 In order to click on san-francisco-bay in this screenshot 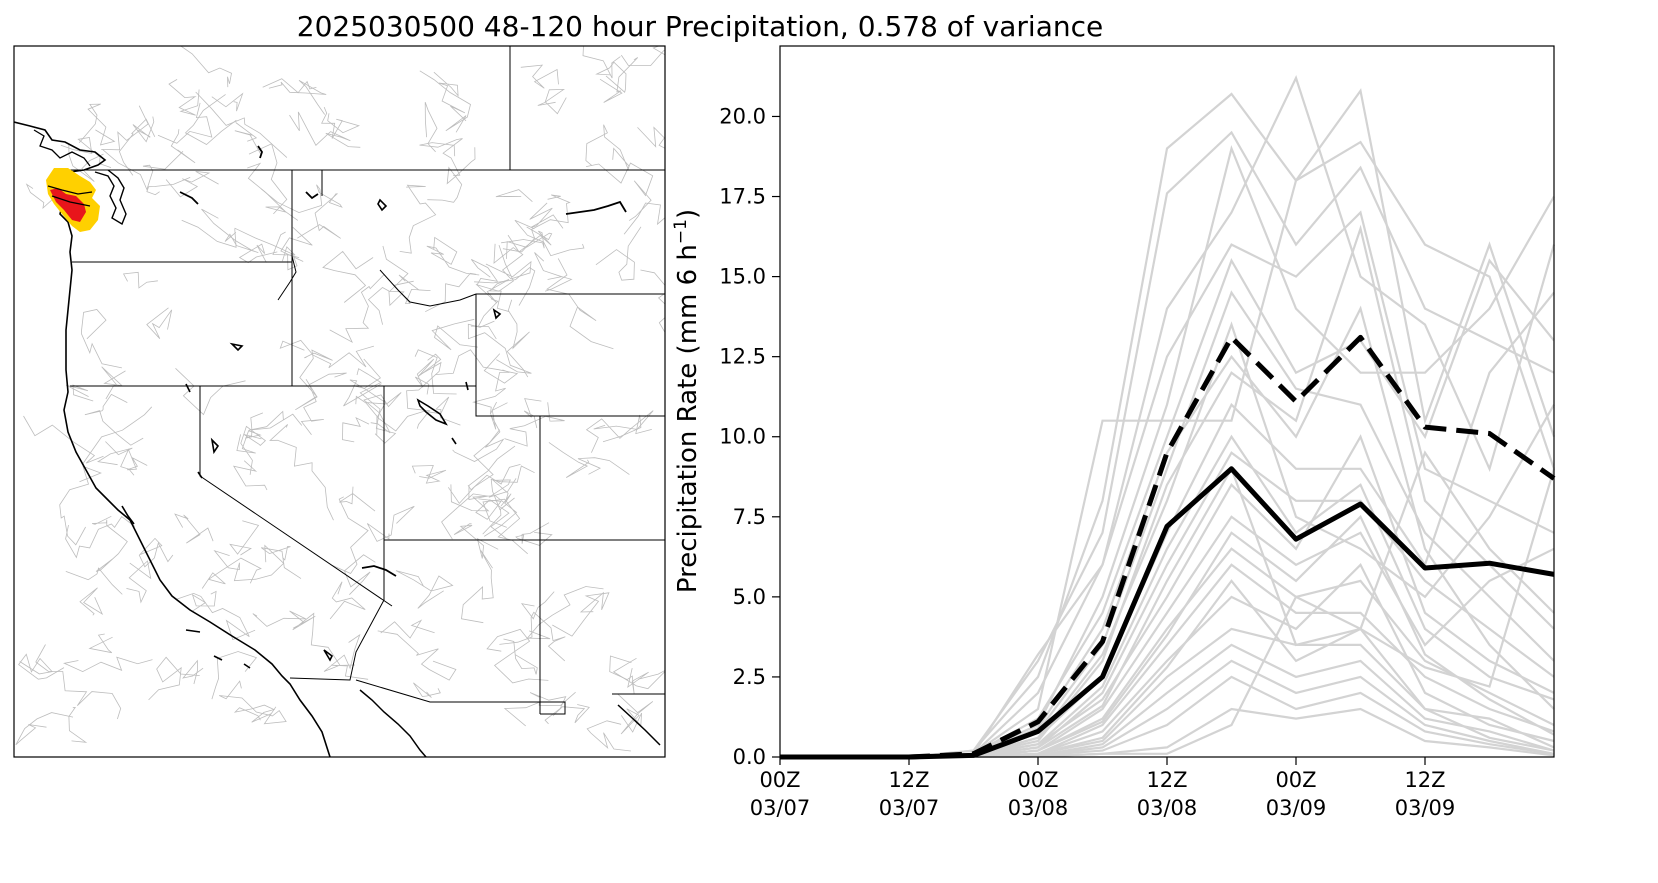, I will do `click(128, 515)`.